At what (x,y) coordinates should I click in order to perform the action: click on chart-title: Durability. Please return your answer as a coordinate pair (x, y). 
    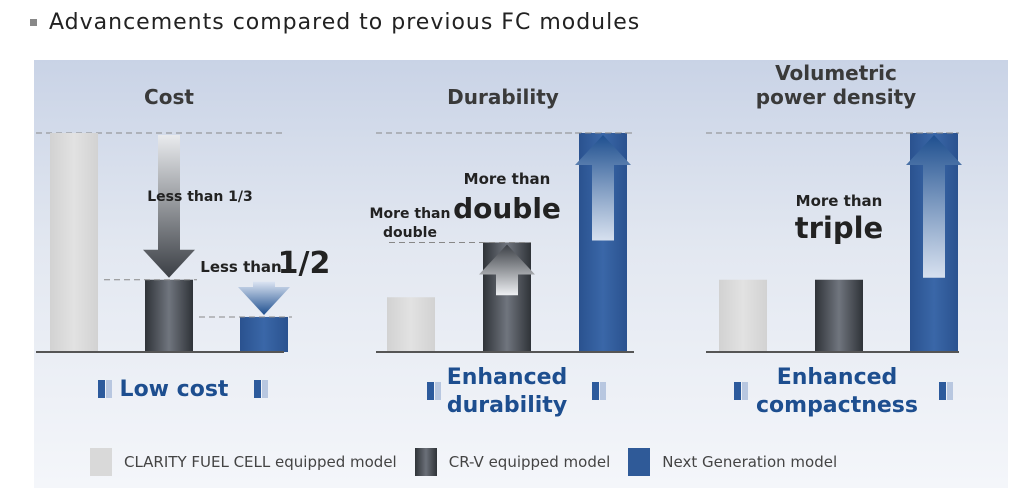
    Looking at the image, I should click on (503, 97).